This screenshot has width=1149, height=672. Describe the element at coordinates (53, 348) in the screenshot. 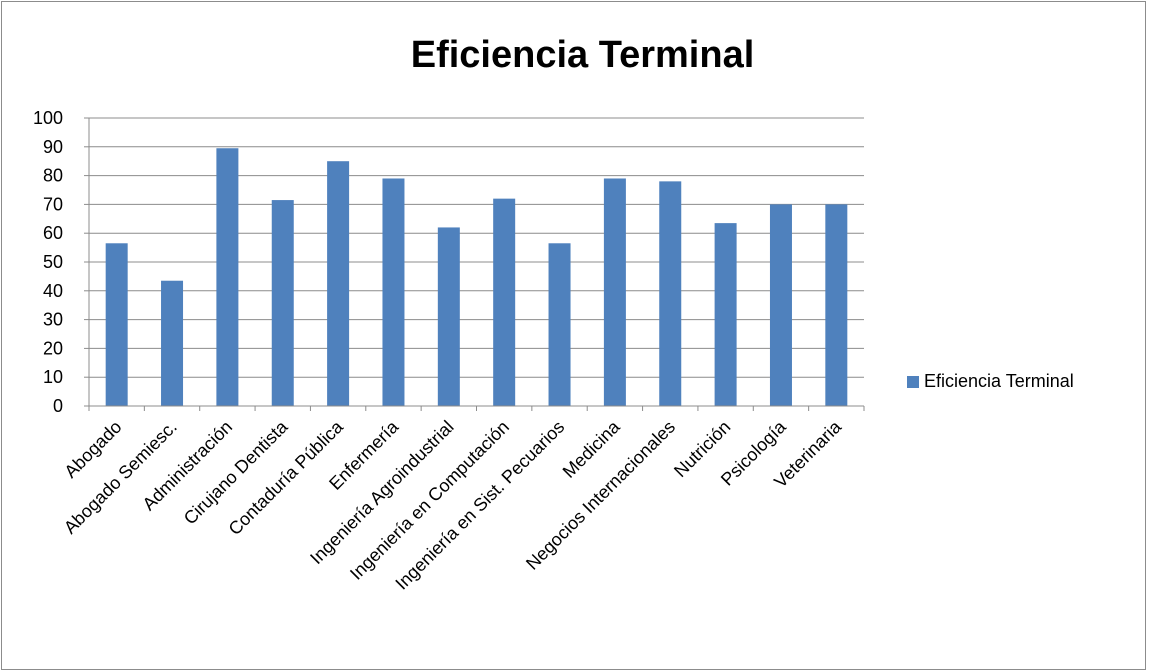

I see `y-tick-label: 20` at that location.